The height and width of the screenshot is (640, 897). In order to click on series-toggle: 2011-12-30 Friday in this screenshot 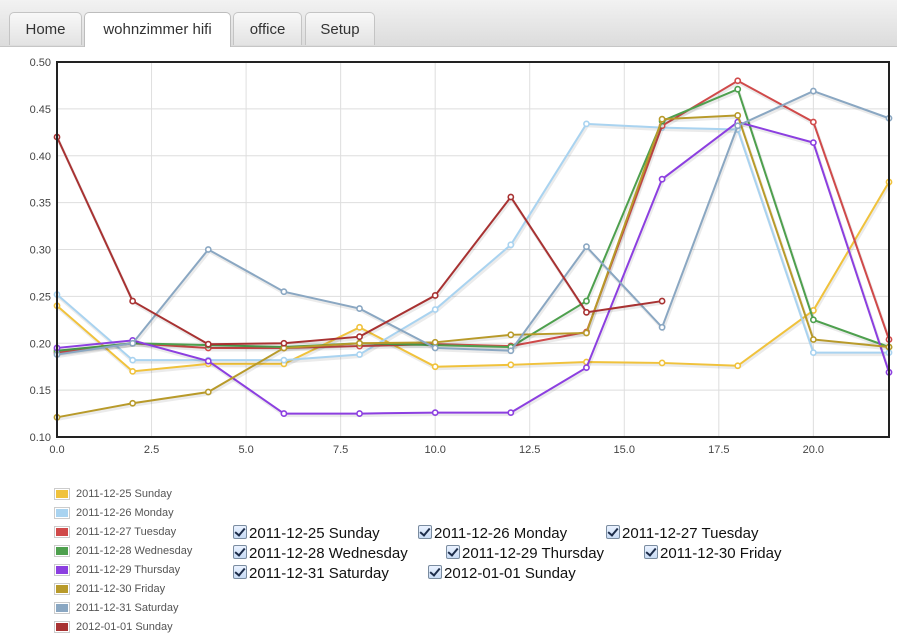, I will do `click(712, 553)`.